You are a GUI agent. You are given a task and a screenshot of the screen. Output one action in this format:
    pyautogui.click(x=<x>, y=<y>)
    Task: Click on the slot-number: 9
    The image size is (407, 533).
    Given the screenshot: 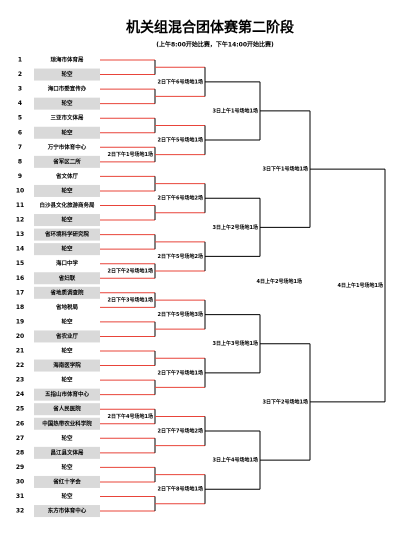 What is the action you would take?
    pyautogui.click(x=20, y=176)
    